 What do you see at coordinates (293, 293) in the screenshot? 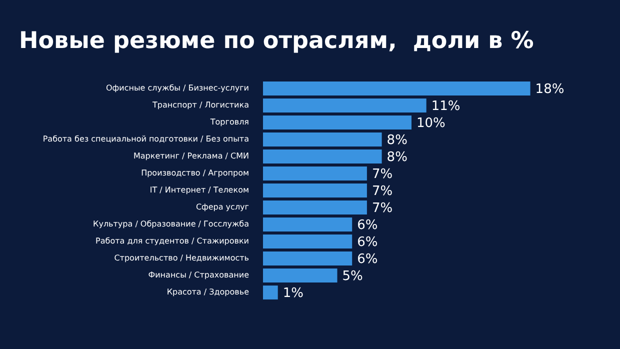
I see `data-label: 1%` at bounding box center [293, 293].